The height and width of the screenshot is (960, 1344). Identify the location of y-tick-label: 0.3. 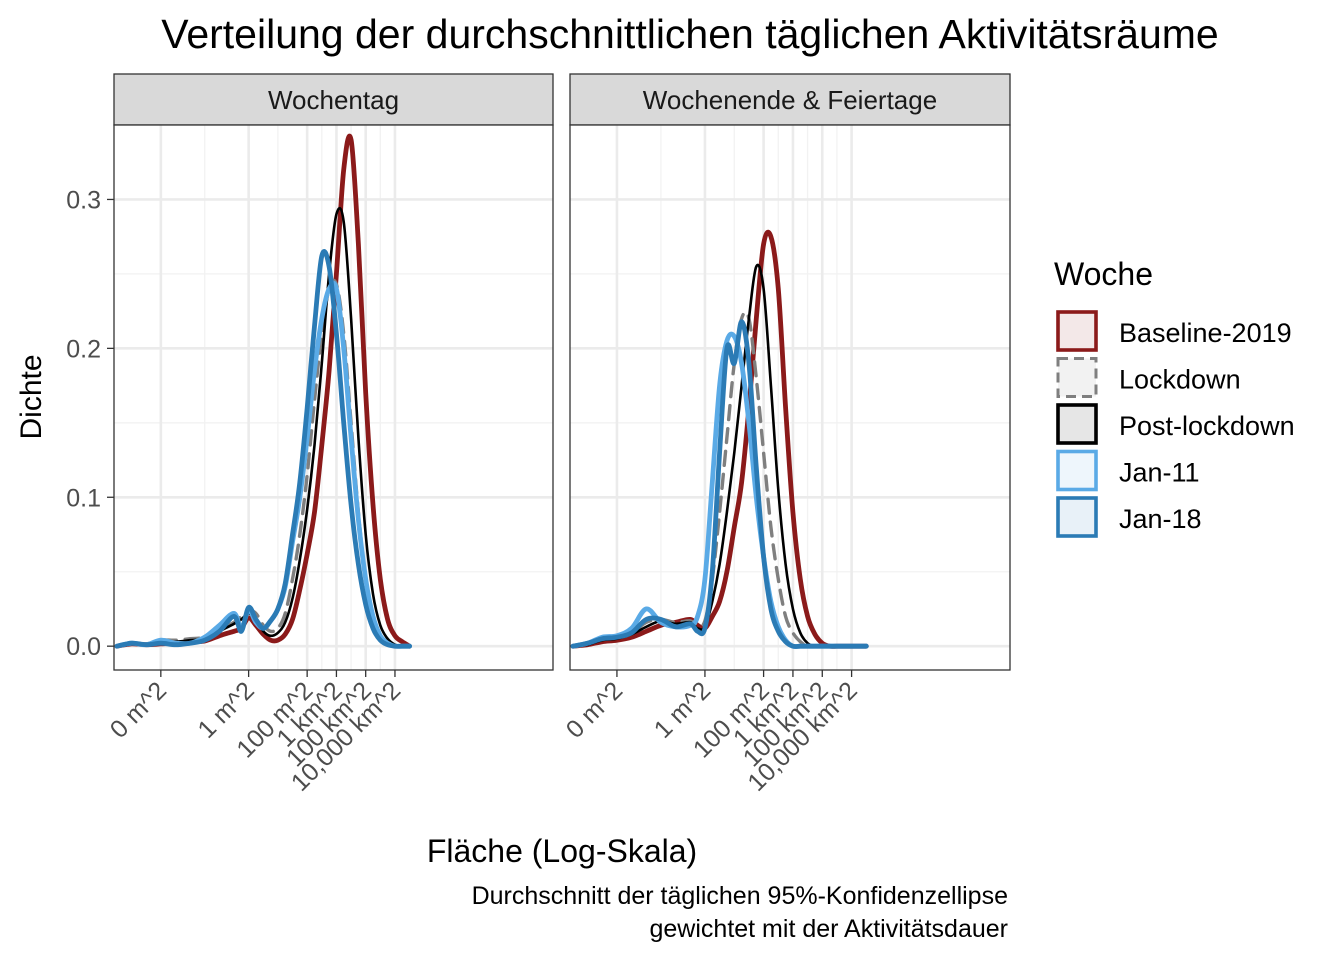
(83, 200).